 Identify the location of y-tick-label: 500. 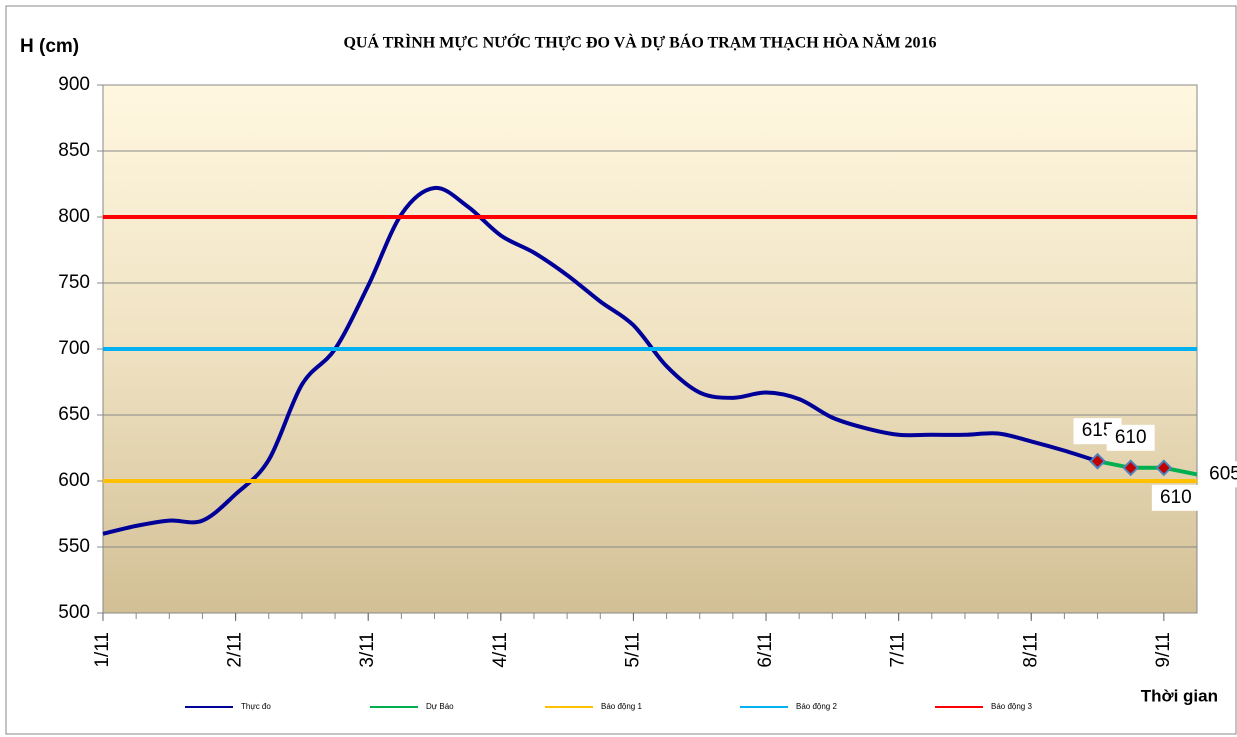
(74, 612).